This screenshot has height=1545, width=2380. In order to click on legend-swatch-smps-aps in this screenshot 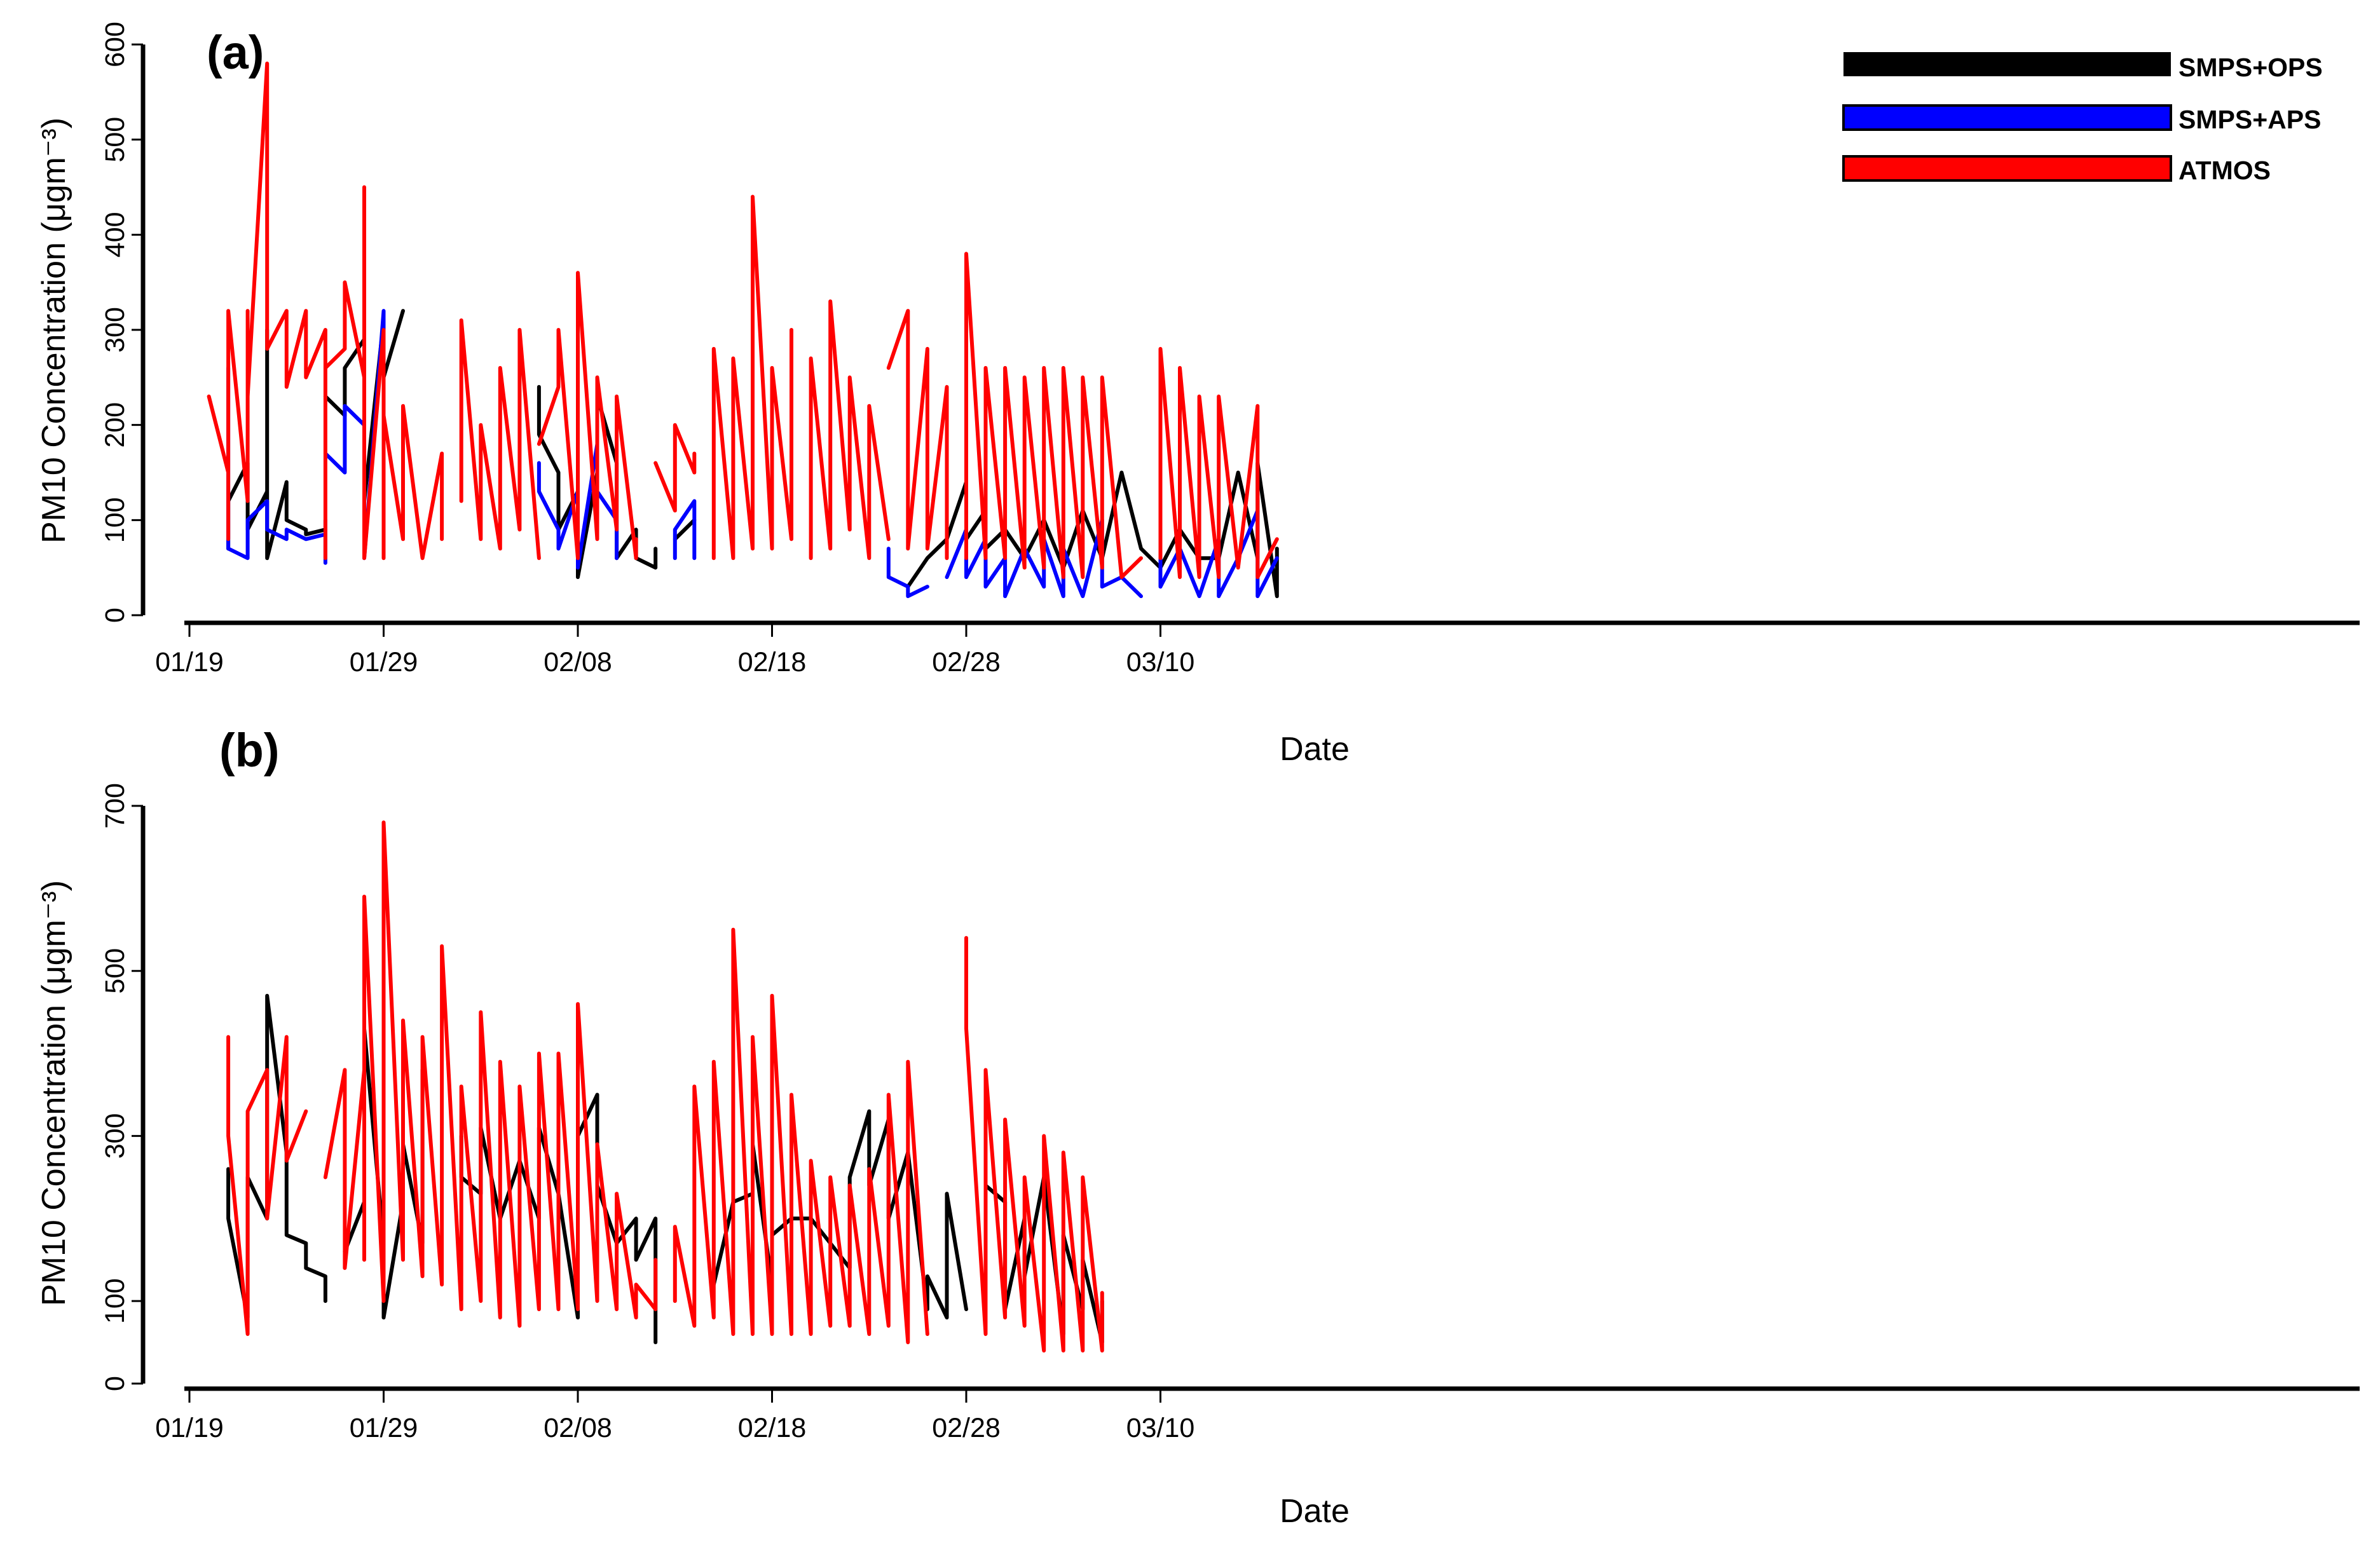, I will do `click(2007, 117)`.